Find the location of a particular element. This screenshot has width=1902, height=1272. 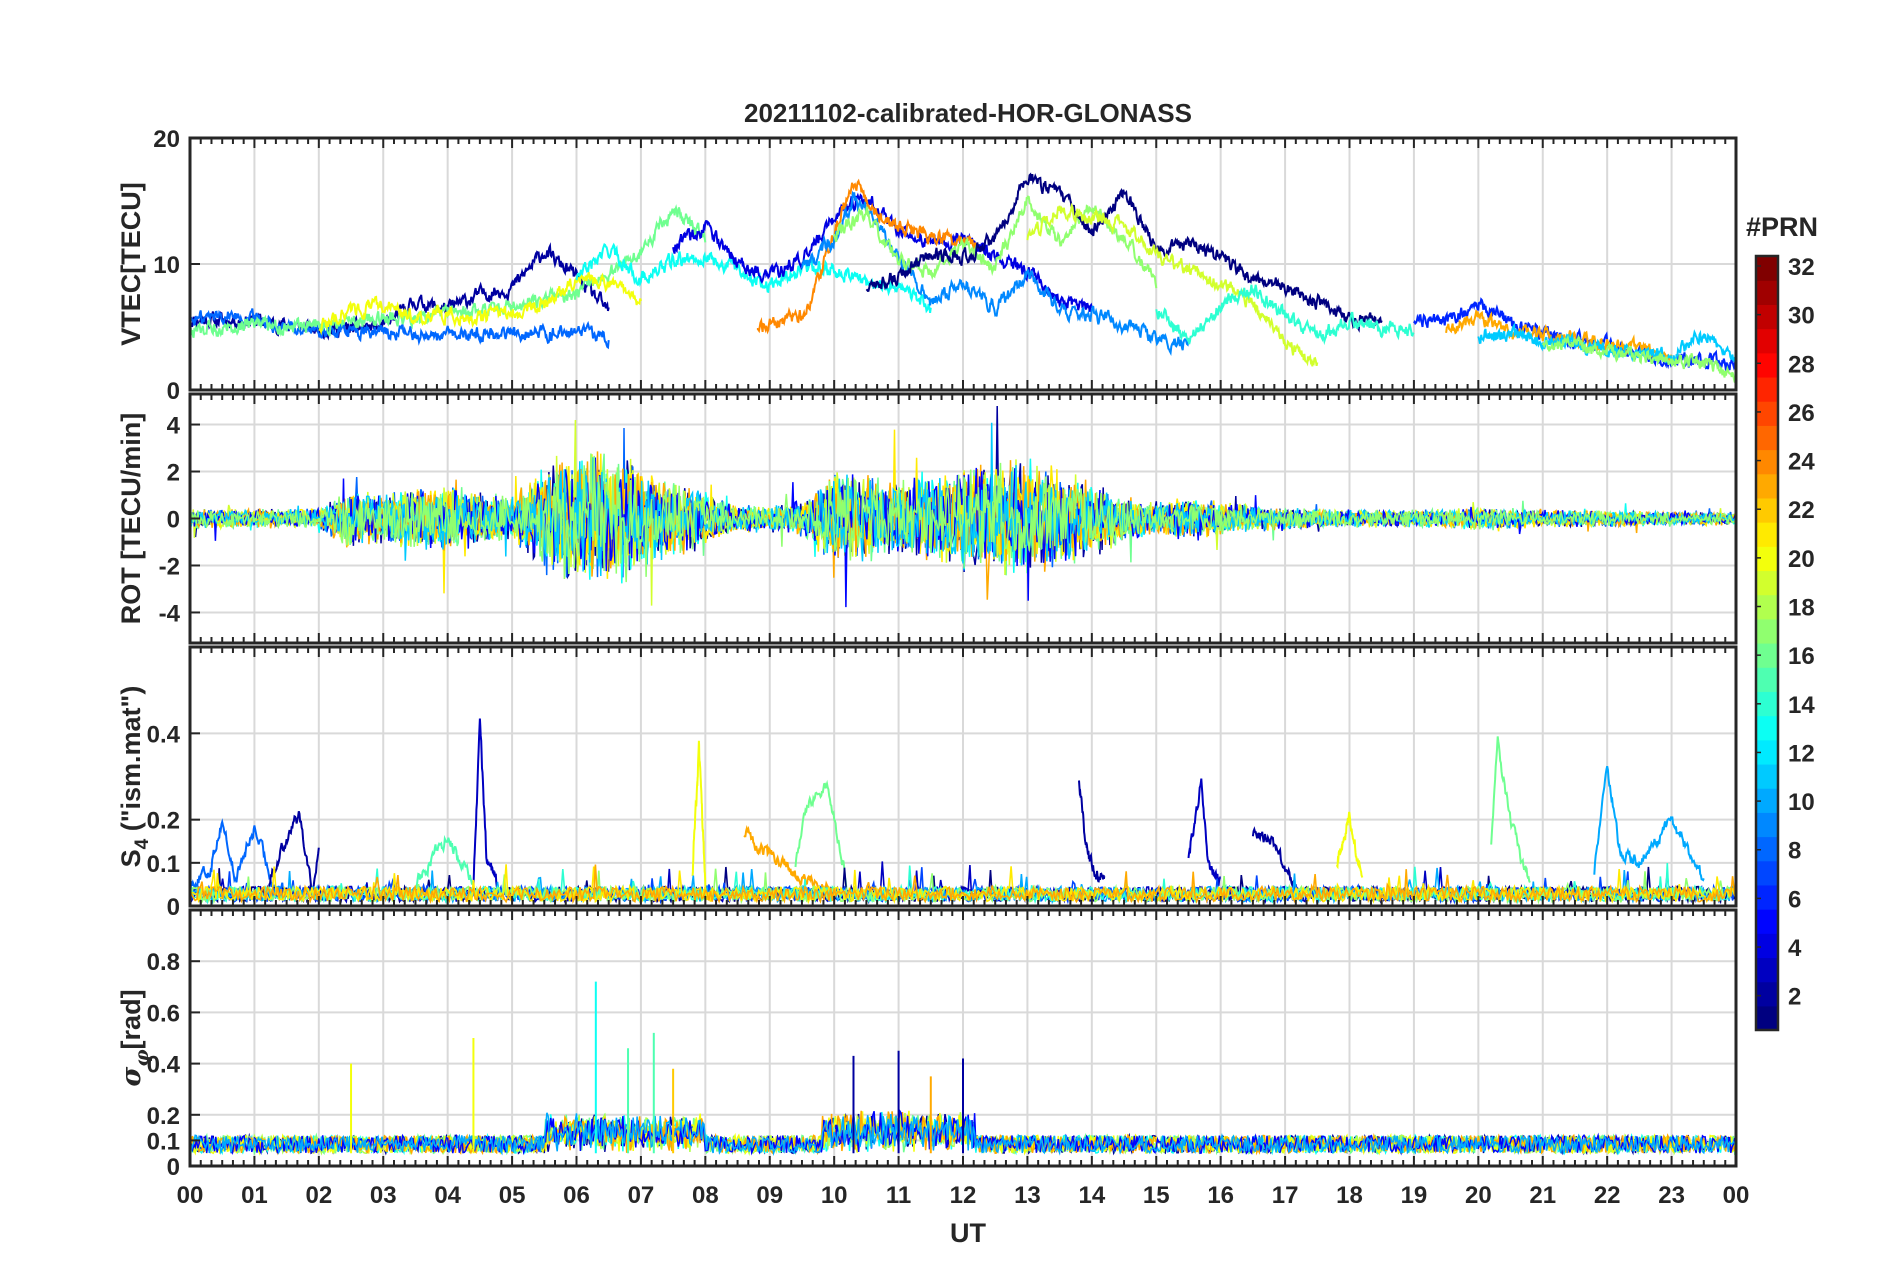

colorbar-tick-label: 20 is located at coordinates (1801, 559).